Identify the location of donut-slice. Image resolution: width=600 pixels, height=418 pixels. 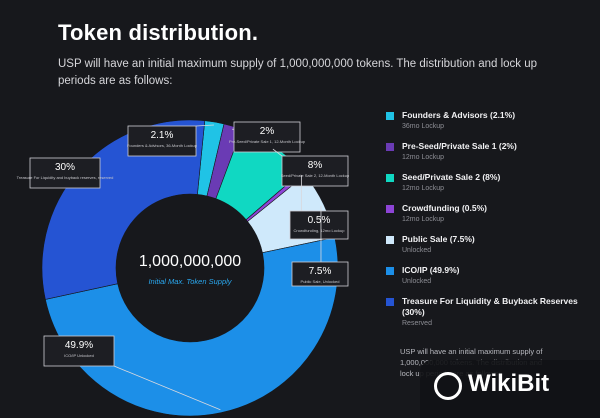
(123, 209).